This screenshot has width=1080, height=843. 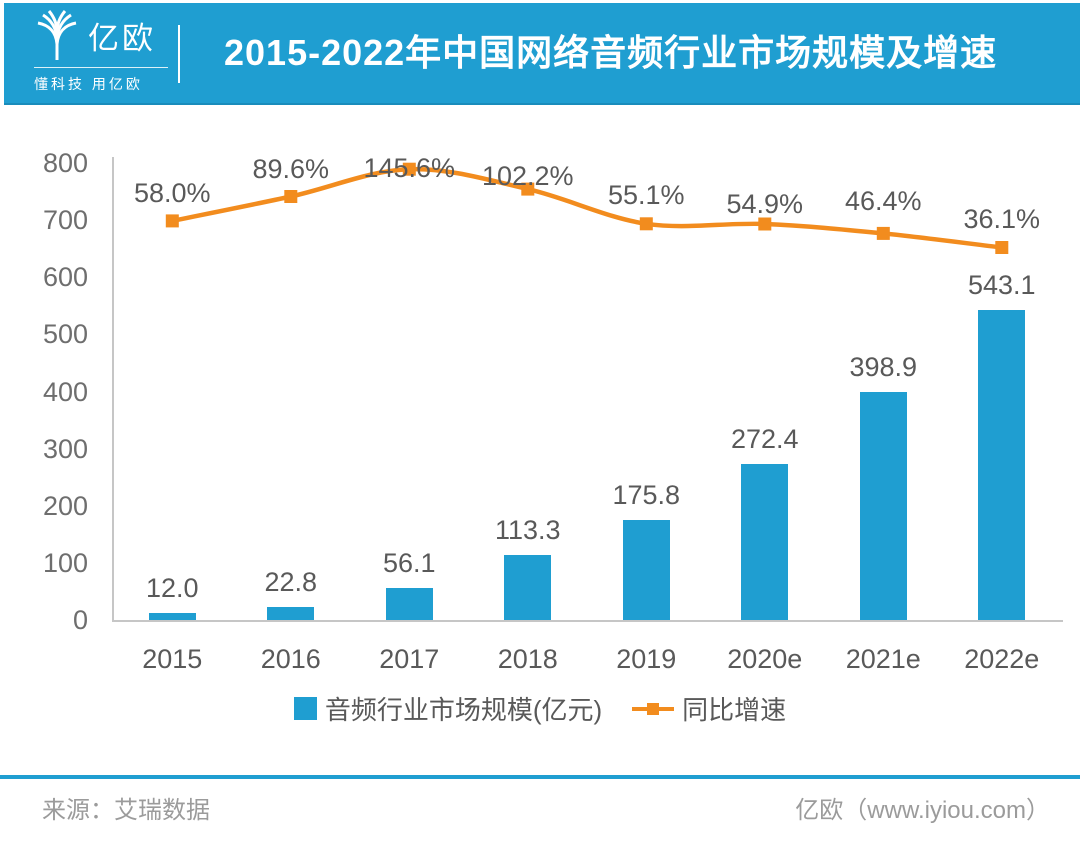 I want to click on legend-item-market-size: 音频行业市场规模(亿元), so click(x=448, y=708).